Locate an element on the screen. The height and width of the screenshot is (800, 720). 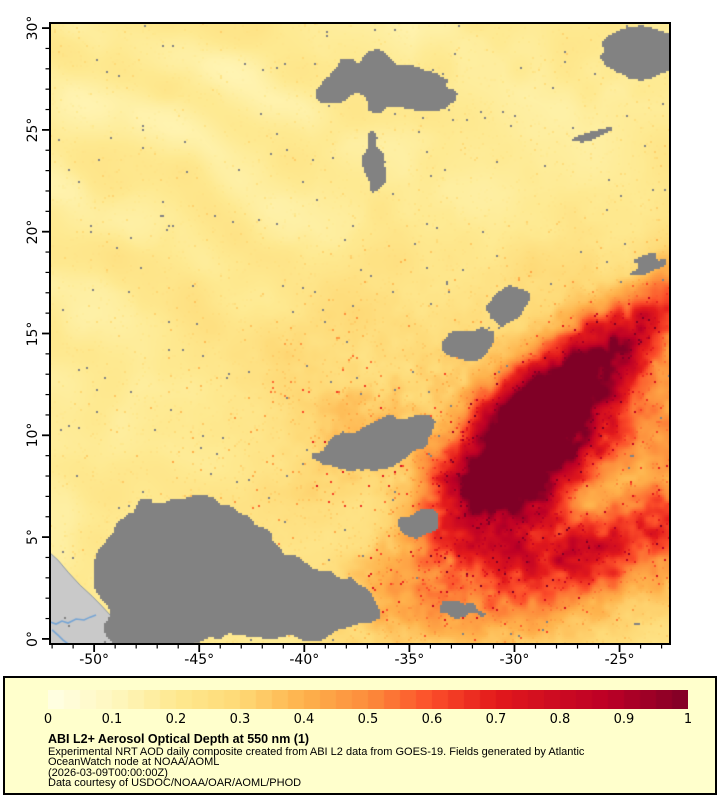
lat-tick-label: 10° is located at coordinates (33, 435).